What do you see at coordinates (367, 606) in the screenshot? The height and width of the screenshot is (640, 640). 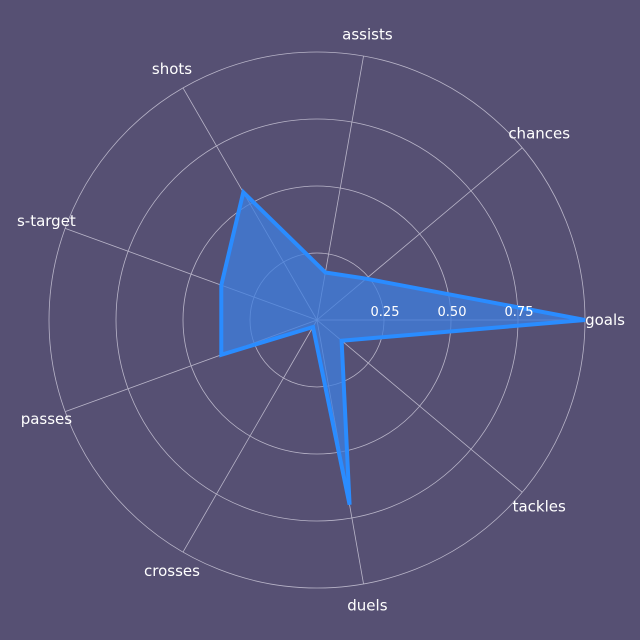 I see `axis-label-duels: duels` at bounding box center [367, 606].